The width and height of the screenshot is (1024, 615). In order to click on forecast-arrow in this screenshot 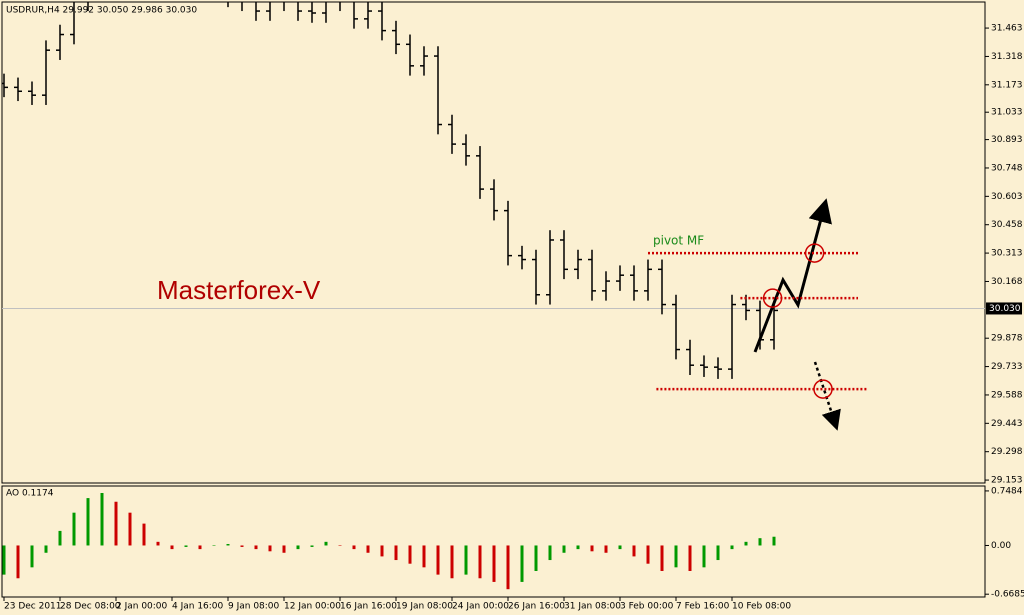, I will do `click(792, 275)`.